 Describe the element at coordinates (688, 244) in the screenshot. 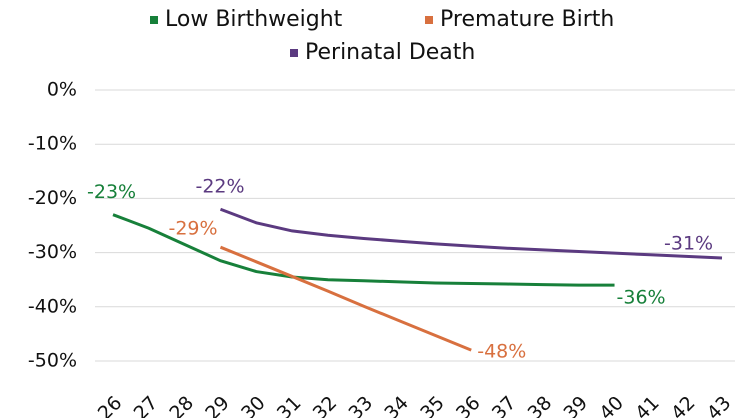

I see `data-label: -31%` at that location.